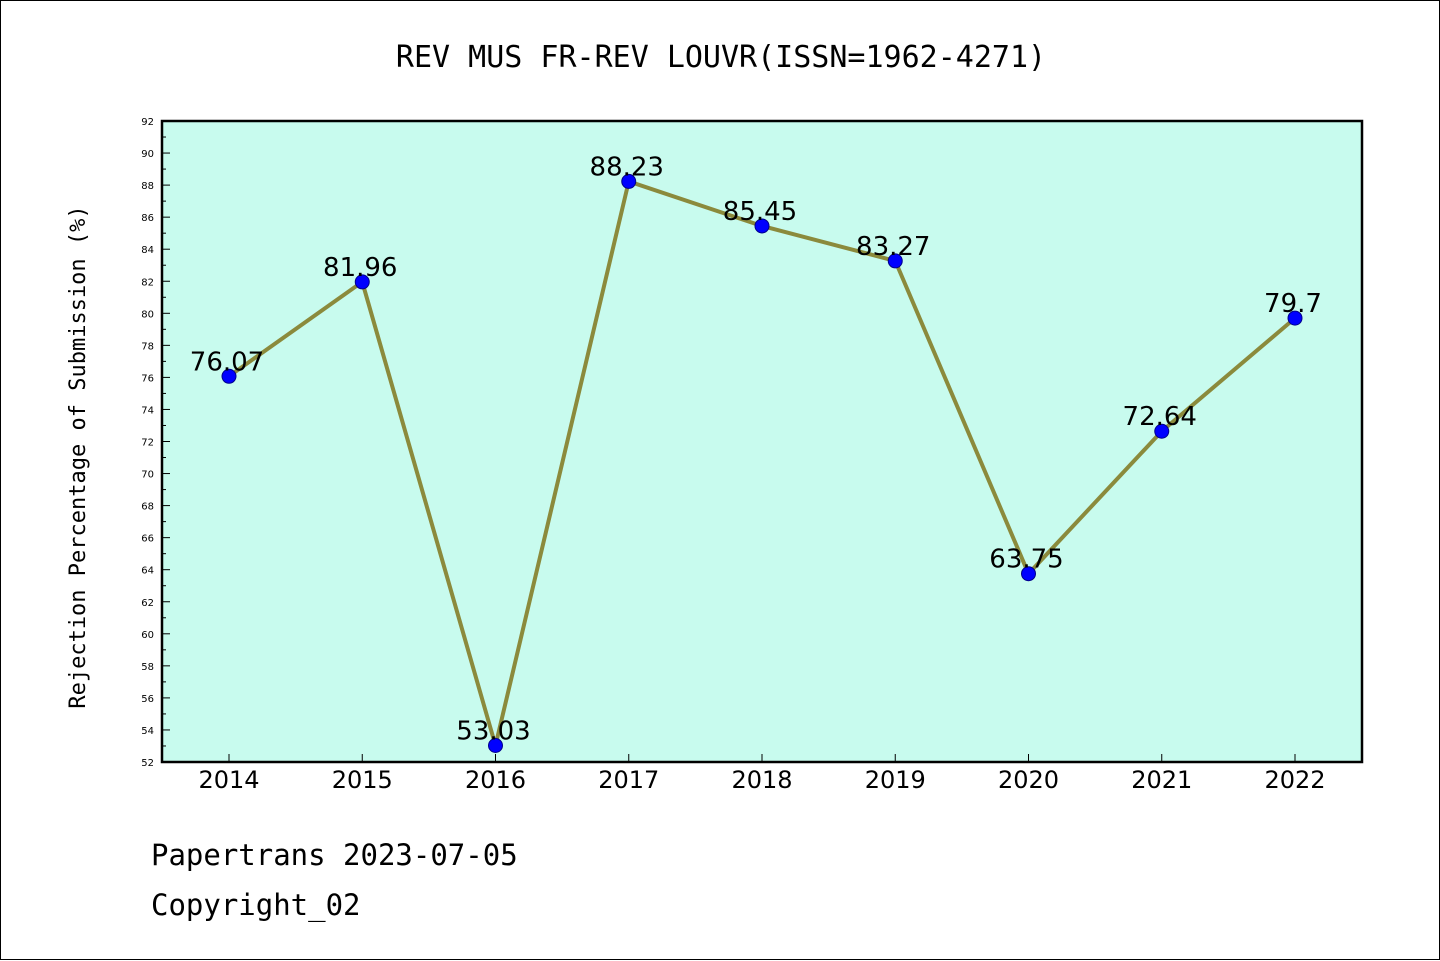 This screenshot has width=1440, height=961. What do you see at coordinates (256, 905) in the screenshot?
I see `footer-copyright: Copyright_02` at bounding box center [256, 905].